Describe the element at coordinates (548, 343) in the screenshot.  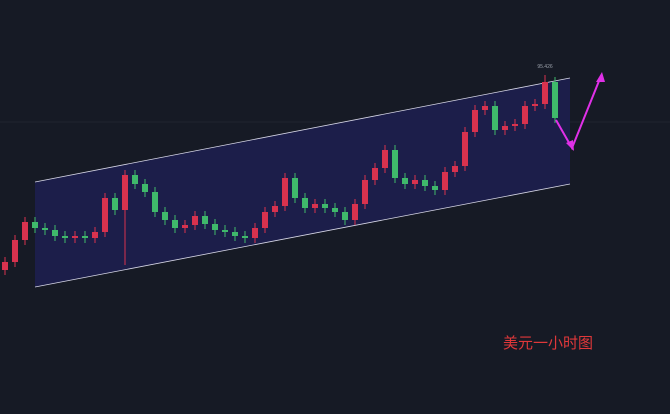
I see `caption: 美元一小时图` at that location.